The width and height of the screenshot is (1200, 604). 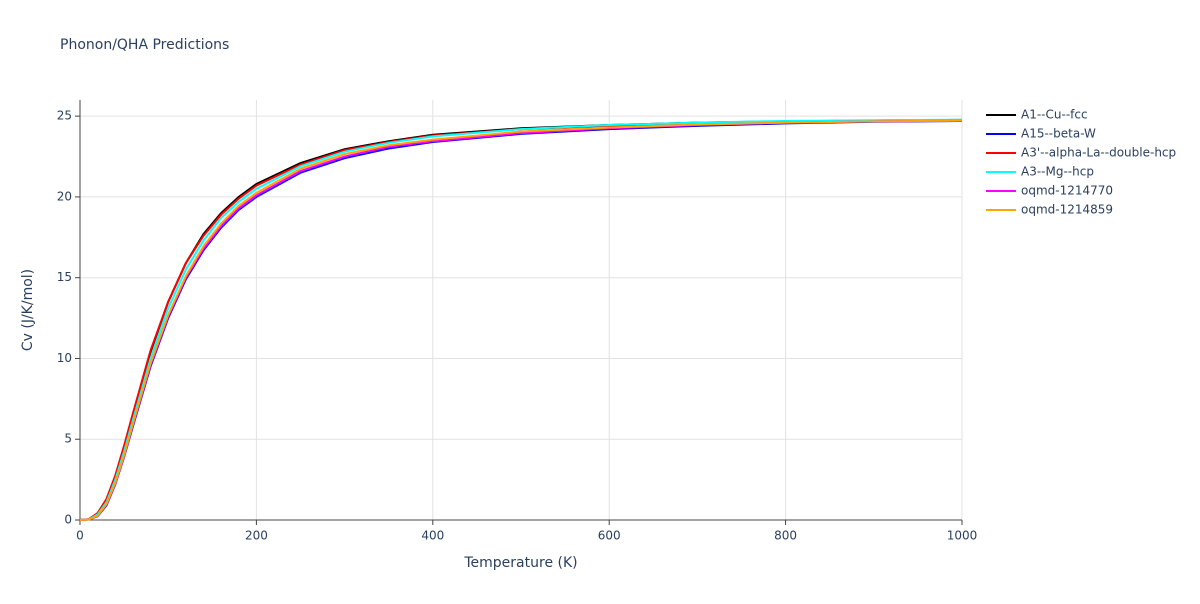 I want to click on y-tick-label: 5, so click(x=68, y=439).